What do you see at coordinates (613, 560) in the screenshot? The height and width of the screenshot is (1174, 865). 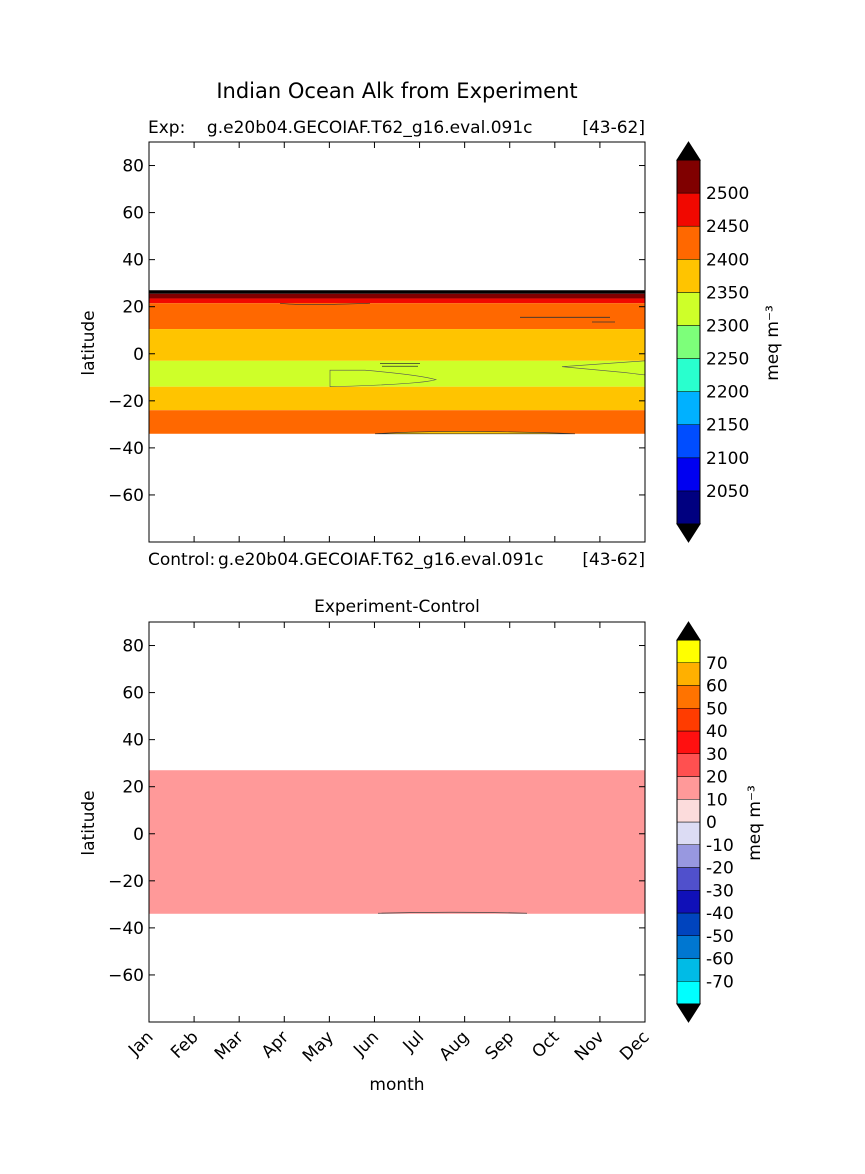 I see `control-years: [43-62]` at bounding box center [613, 560].